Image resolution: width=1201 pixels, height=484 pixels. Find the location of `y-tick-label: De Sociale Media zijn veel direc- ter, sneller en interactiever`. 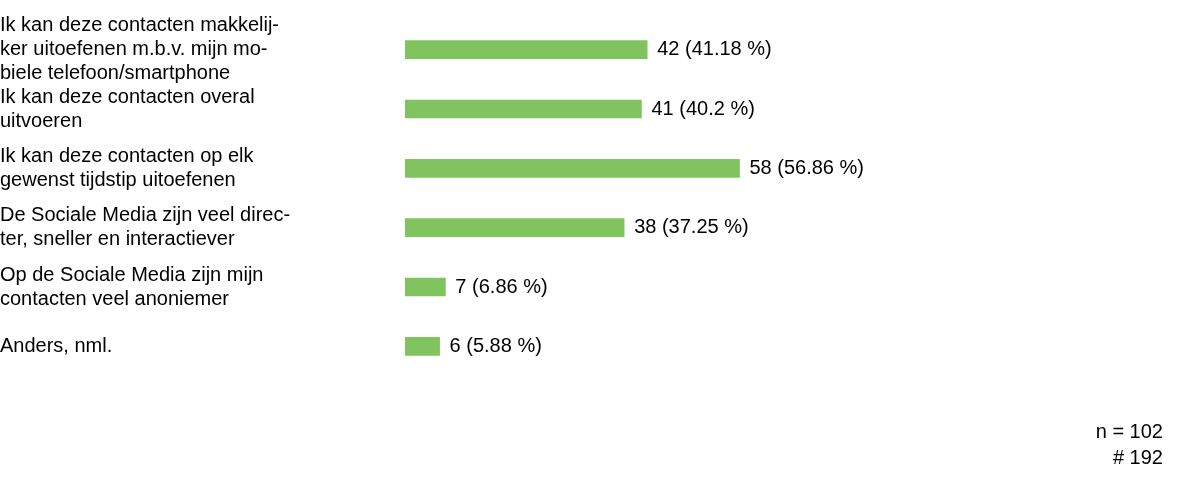

y-tick-label: De Sociale Media zijn veel direc- ter, sneller en interactiever is located at coordinates (145, 226).